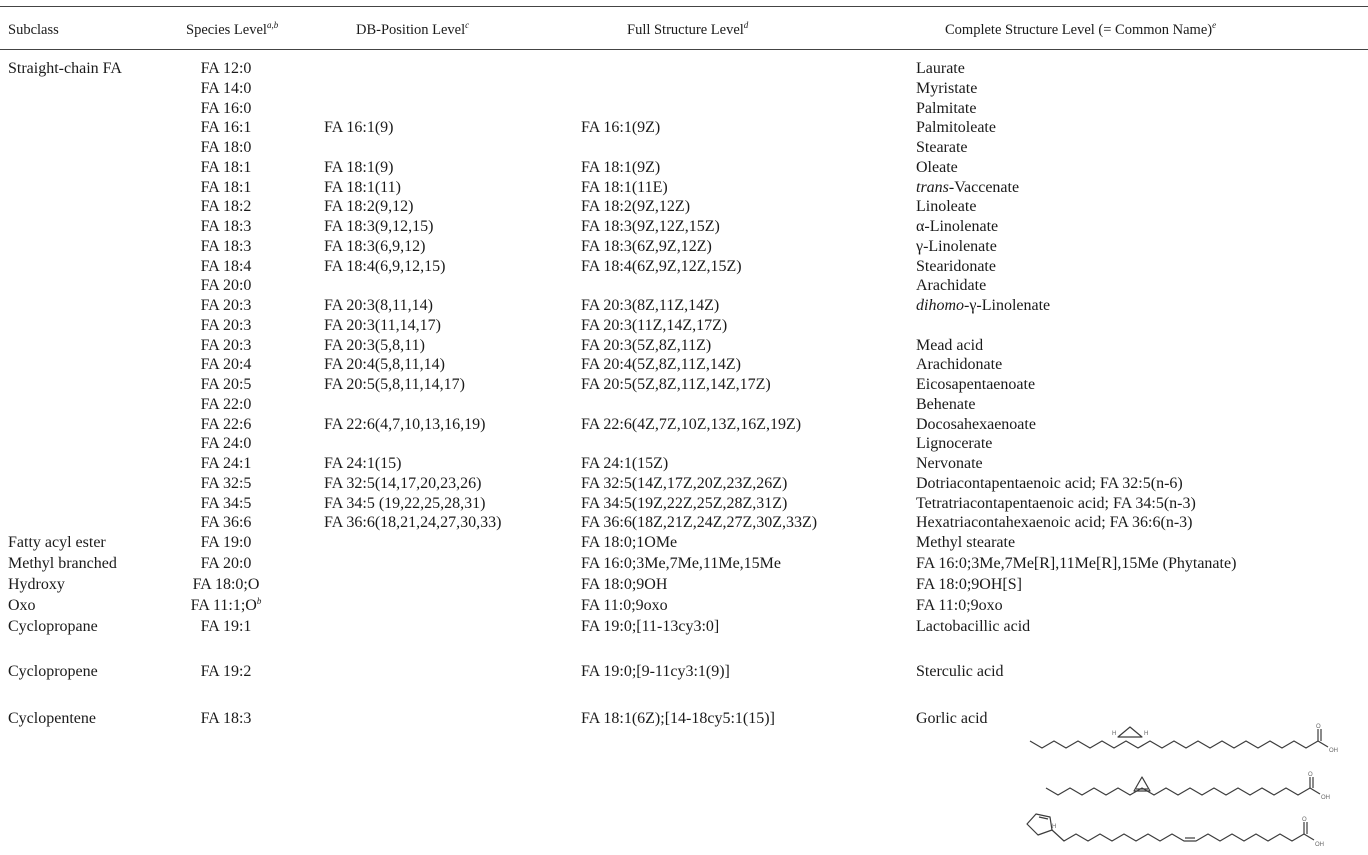  Describe the element at coordinates (1183, 739) in the screenshot. I see `lactobacillic-acid-structure: H H O OH` at that location.